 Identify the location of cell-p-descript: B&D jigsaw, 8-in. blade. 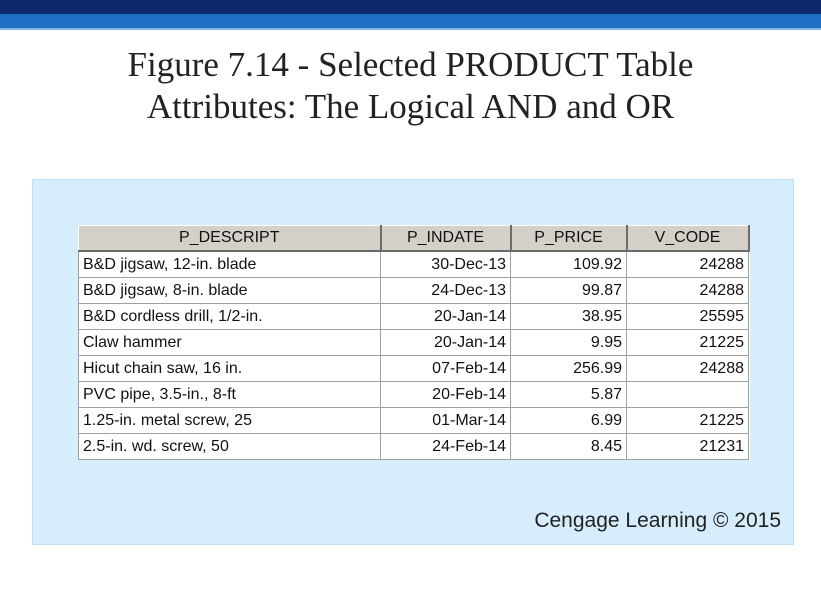
(229, 290).